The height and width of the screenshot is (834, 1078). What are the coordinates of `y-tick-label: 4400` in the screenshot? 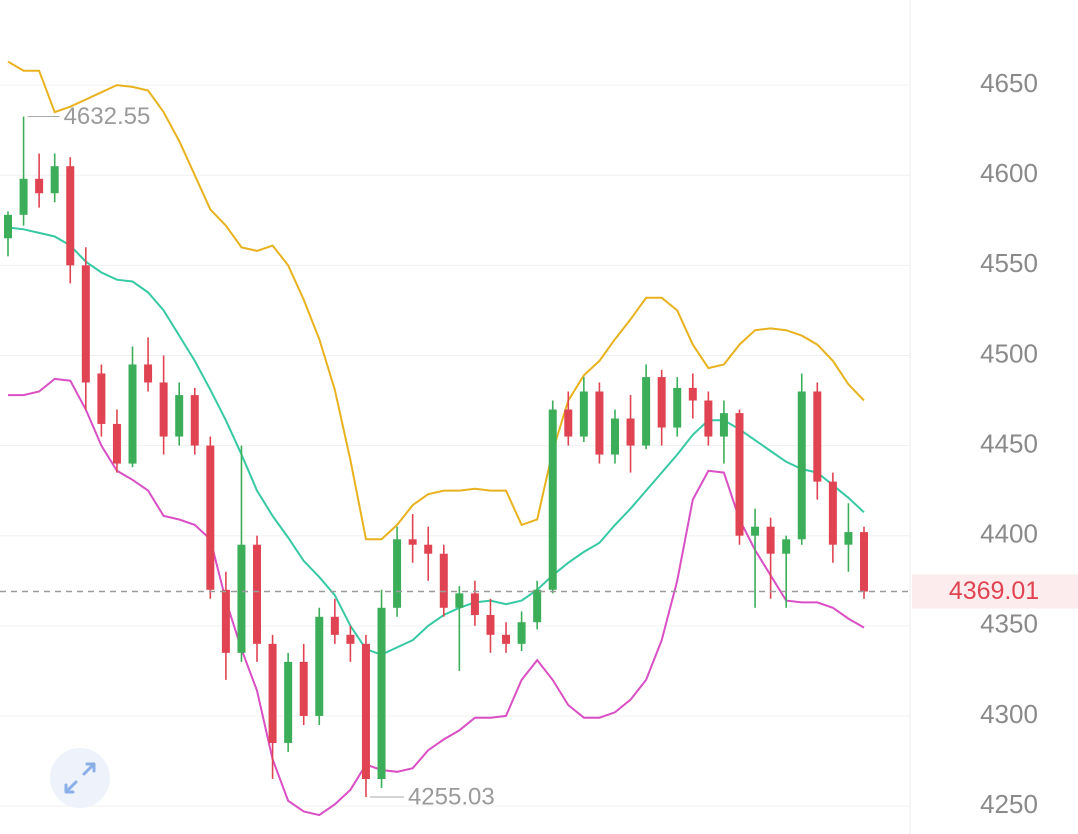 It's located at (1009, 534).